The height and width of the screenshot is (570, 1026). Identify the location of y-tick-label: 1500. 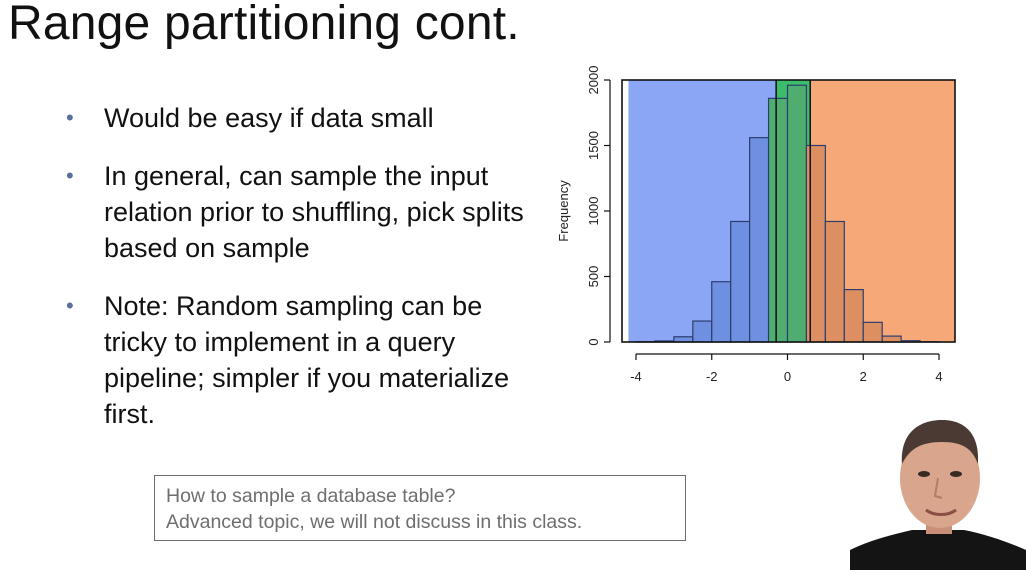
(593, 145).